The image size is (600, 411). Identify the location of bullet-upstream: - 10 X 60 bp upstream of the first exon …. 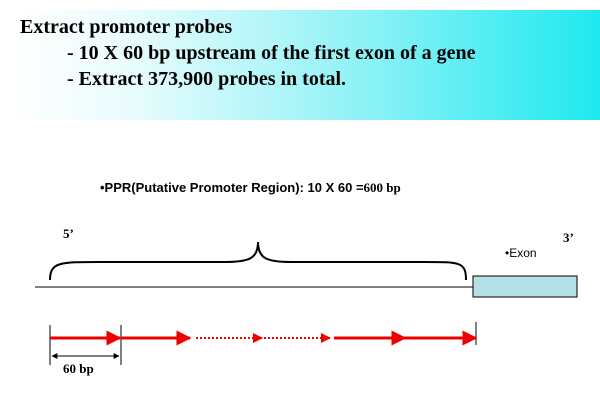
(271, 53).